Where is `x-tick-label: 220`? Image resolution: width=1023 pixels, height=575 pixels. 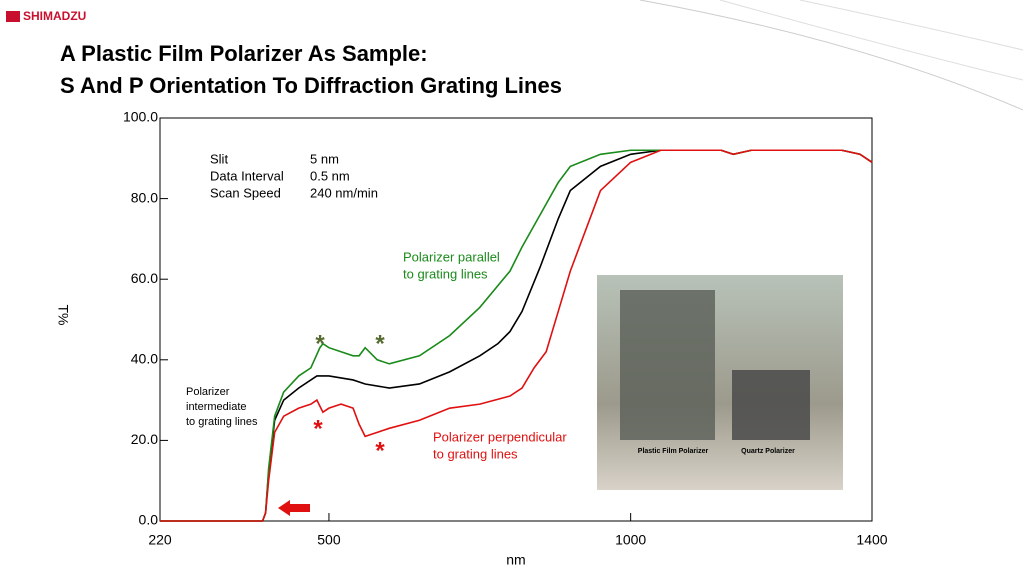
x-tick-label: 220 is located at coordinates (160, 540).